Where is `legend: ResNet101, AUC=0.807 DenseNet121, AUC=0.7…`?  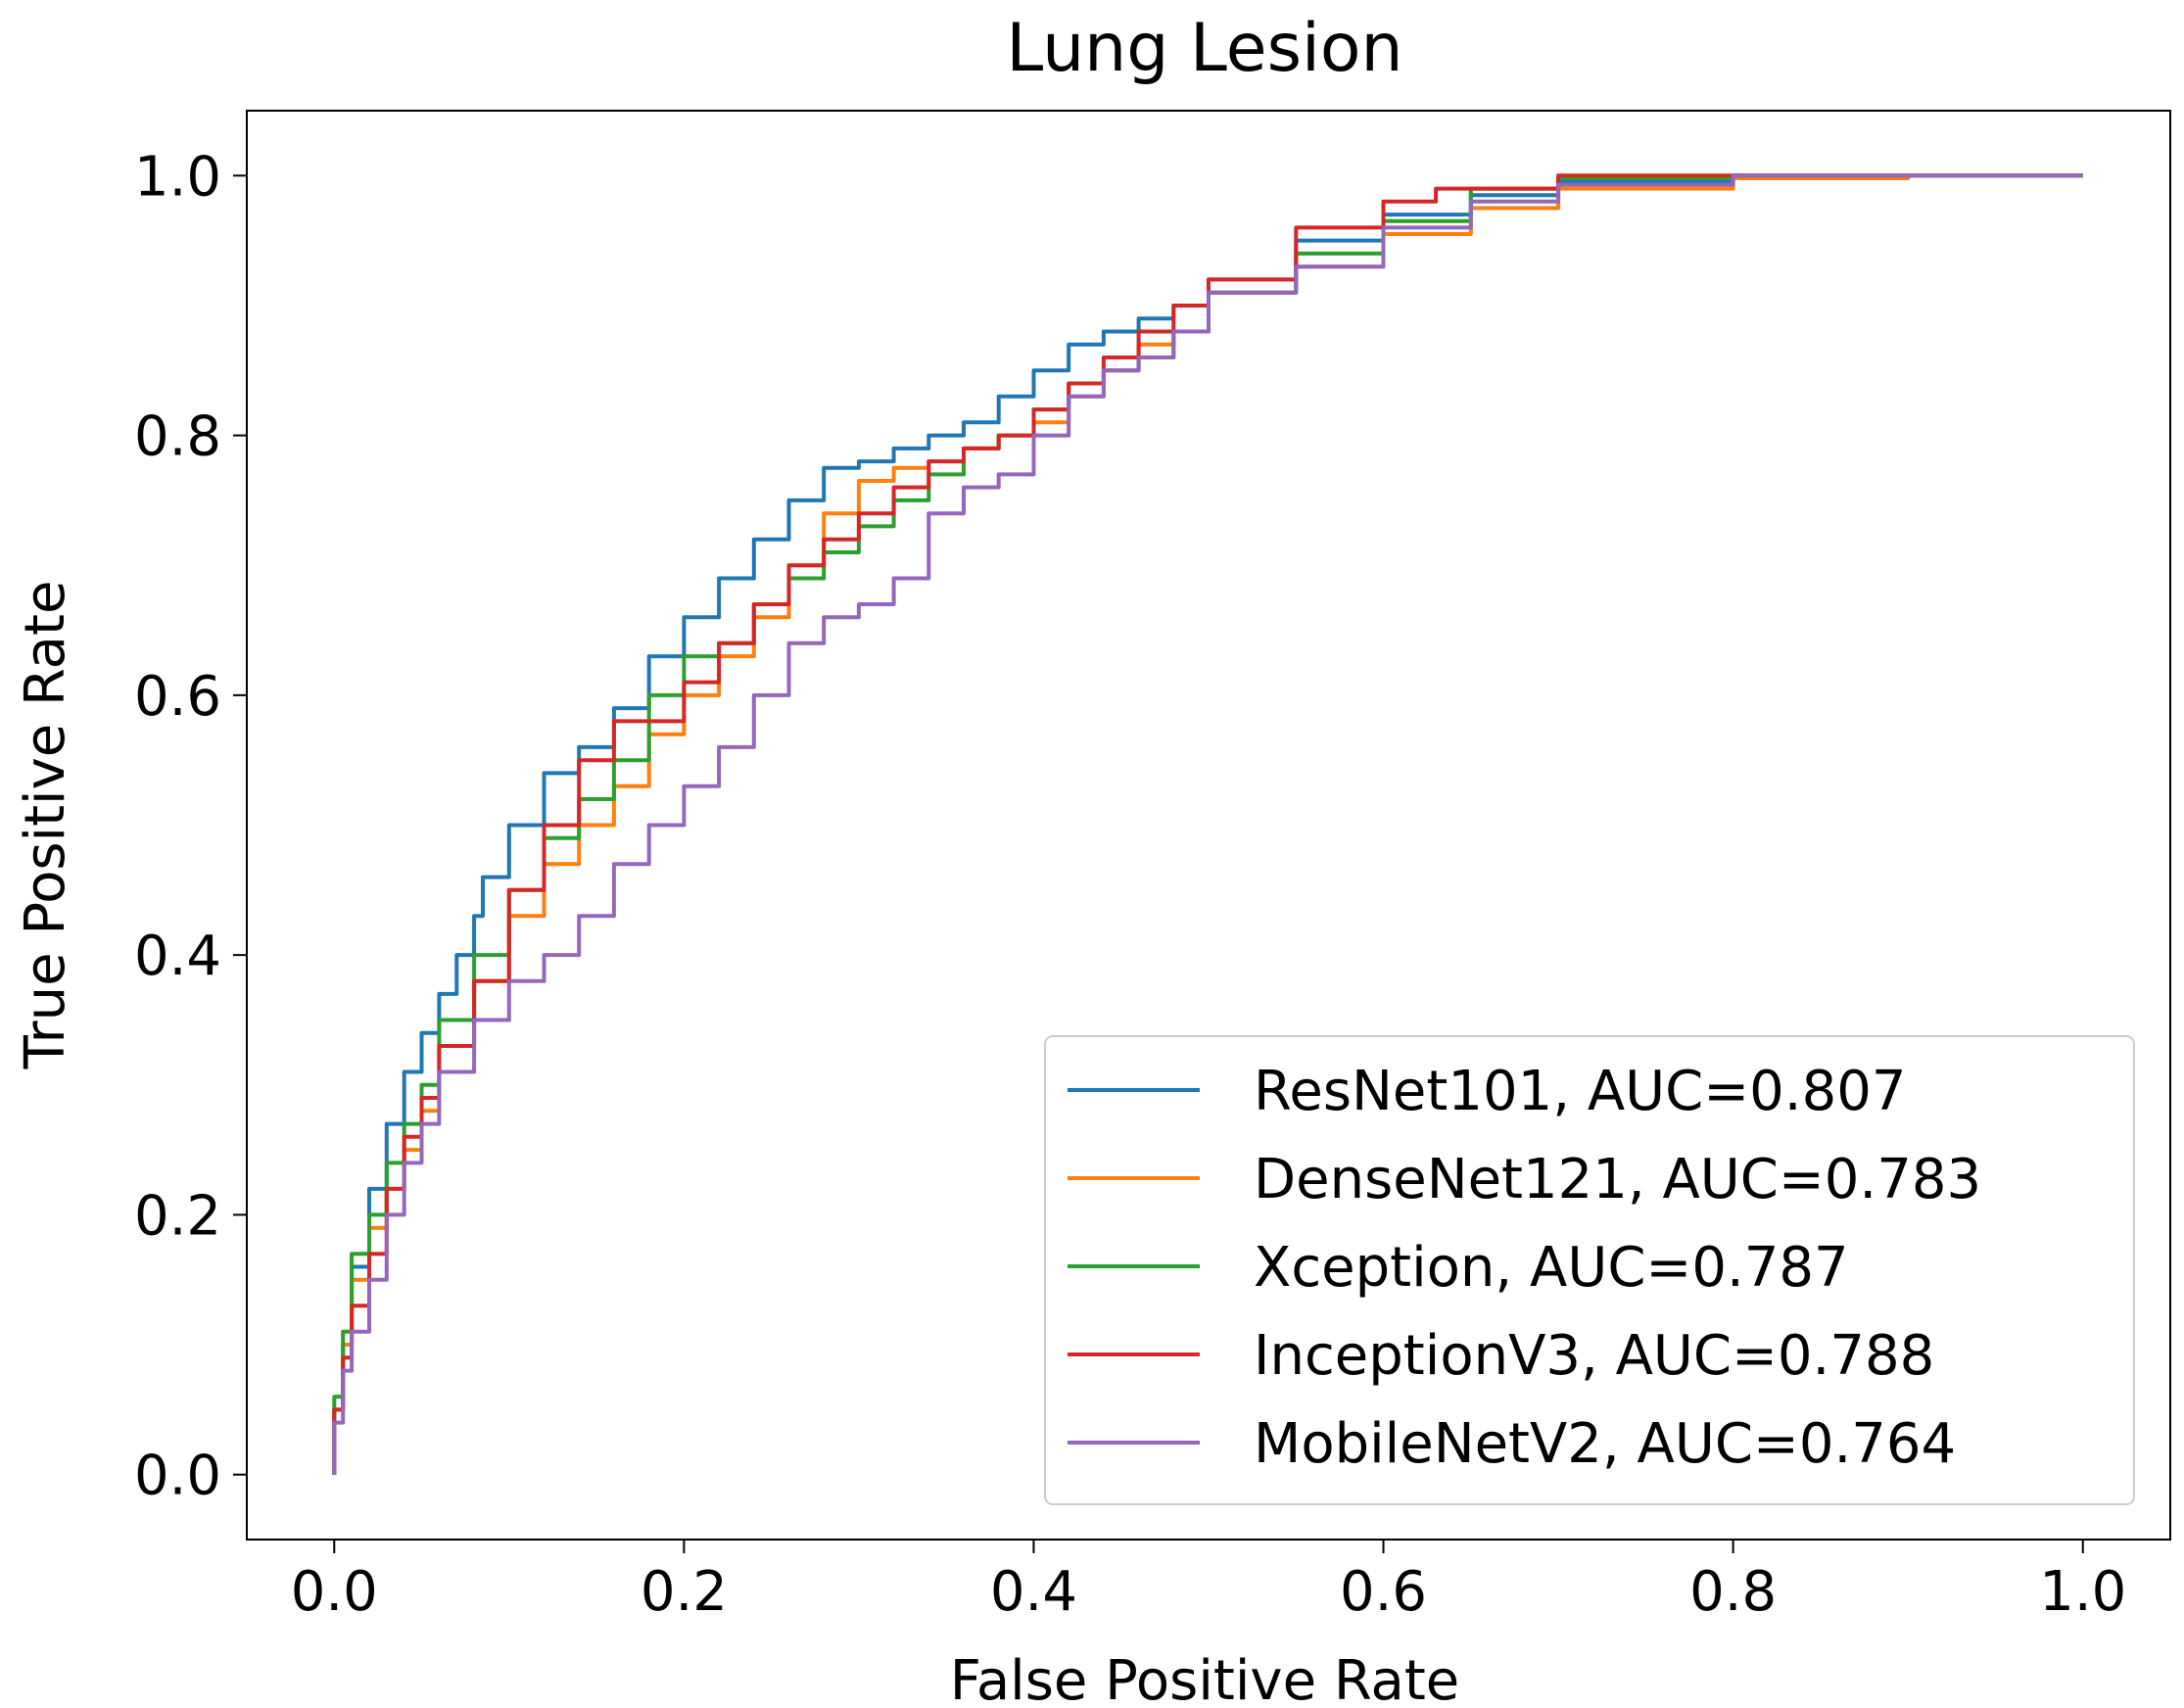
legend: ResNet101, AUC=0.807 DenseNet121, AUC=0.7… is located at coordinates (1589, 1270).